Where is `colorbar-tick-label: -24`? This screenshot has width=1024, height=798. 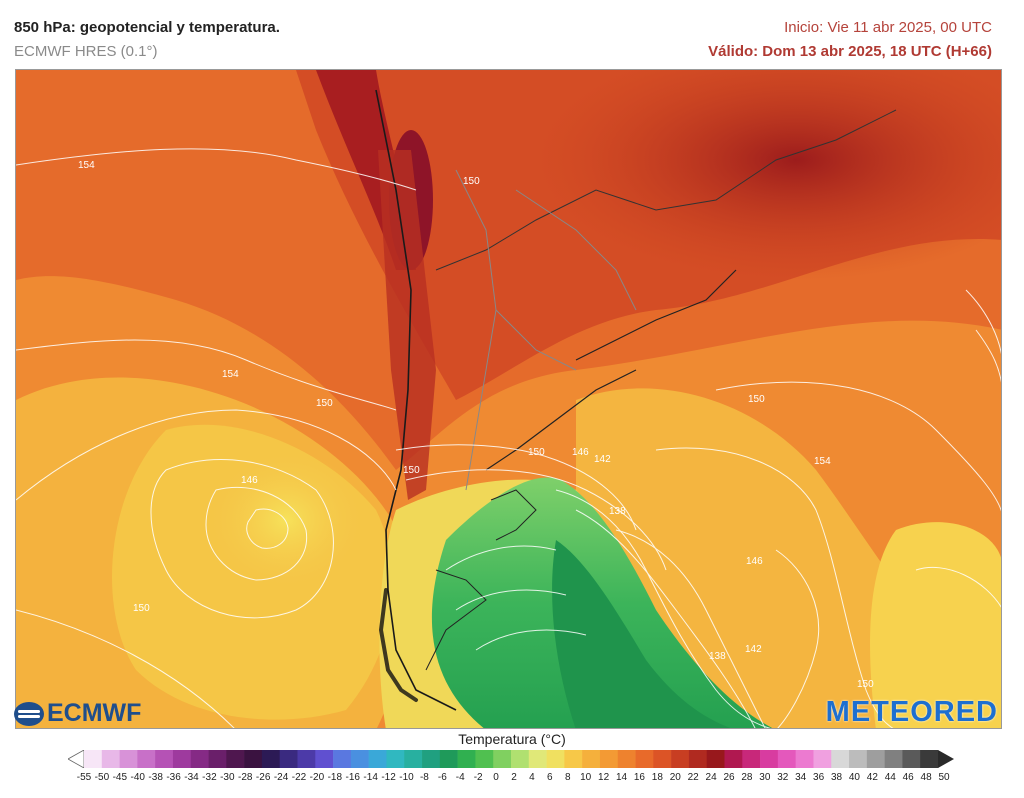 colorbar-tick-label: -24 is located at coordinates (281, 777).